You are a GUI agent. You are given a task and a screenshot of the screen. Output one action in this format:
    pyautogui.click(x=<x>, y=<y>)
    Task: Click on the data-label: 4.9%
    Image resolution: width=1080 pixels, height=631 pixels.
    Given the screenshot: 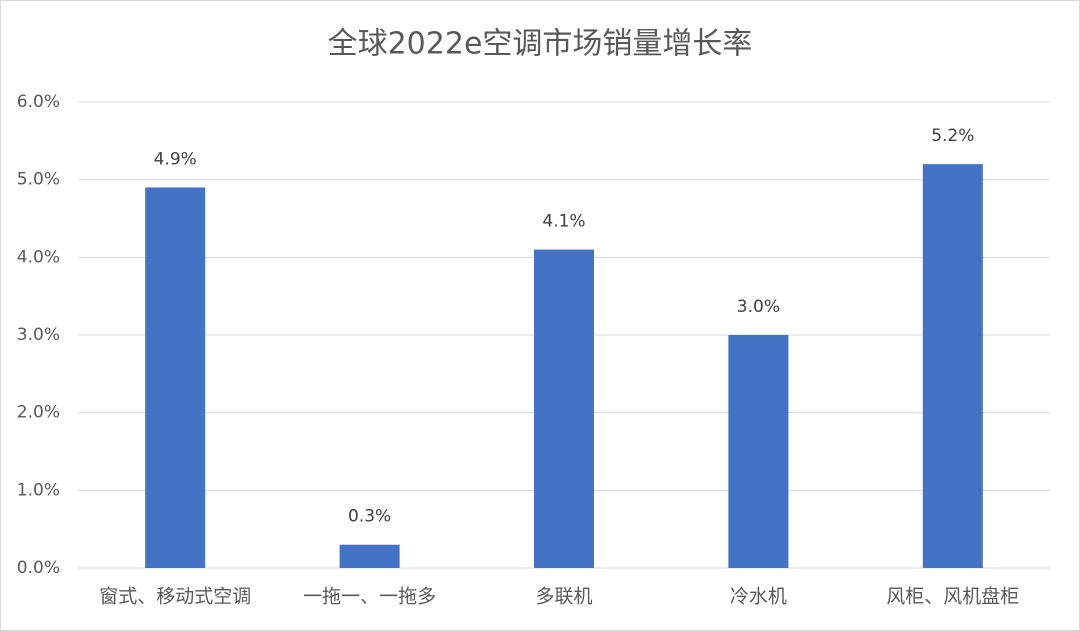 What is the action you would take?
    pyautogui.click(x=175, y=159)
    